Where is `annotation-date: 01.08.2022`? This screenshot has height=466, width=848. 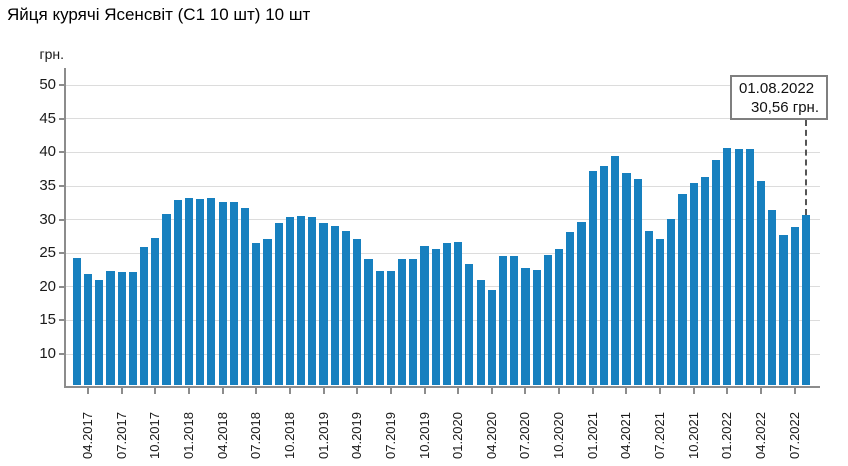 annotation-date: 01.08.2022 is located at coordinates (777, 88).